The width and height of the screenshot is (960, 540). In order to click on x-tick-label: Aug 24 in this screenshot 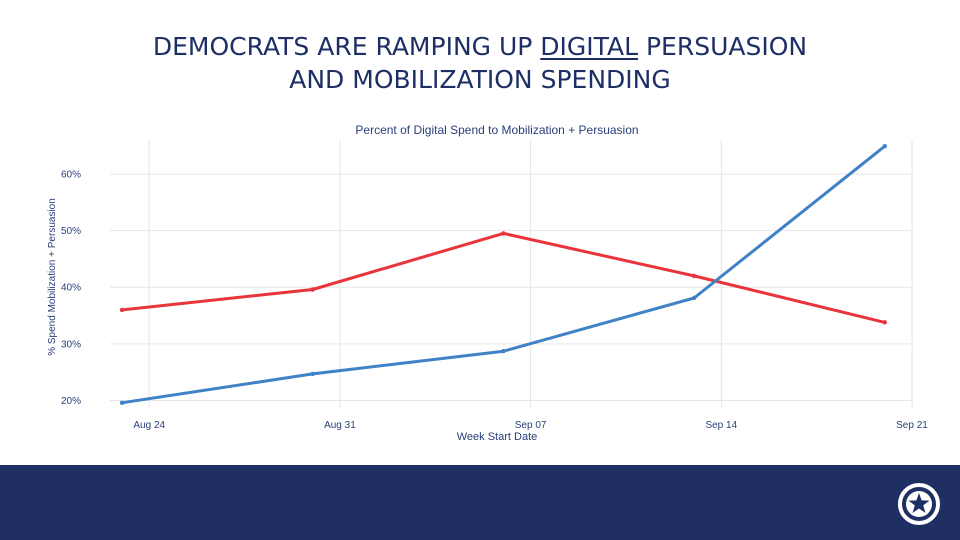, I will do `click(149, 425)`.